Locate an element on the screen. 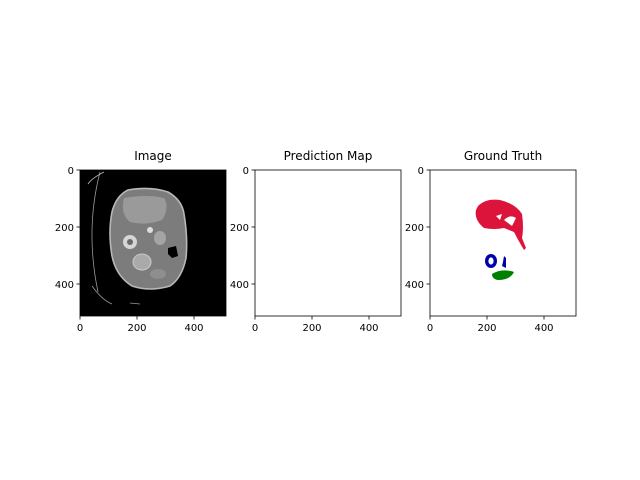 This screenshot has height=480, width=640. mask-kidney-right is located at coordinates (504, 262).